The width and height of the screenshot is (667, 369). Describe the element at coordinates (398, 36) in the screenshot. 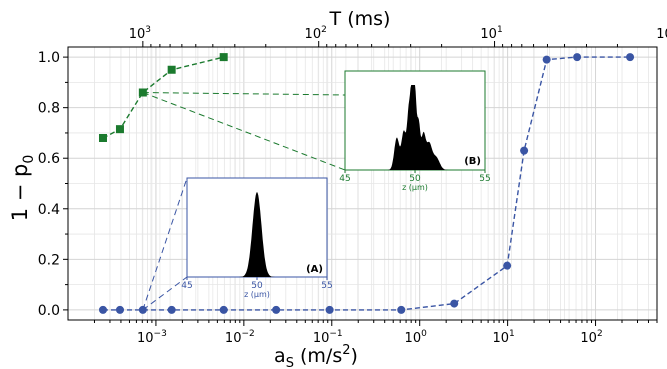

I see `top-x-axis: 10³ 10² 10¹ 100` at that location.